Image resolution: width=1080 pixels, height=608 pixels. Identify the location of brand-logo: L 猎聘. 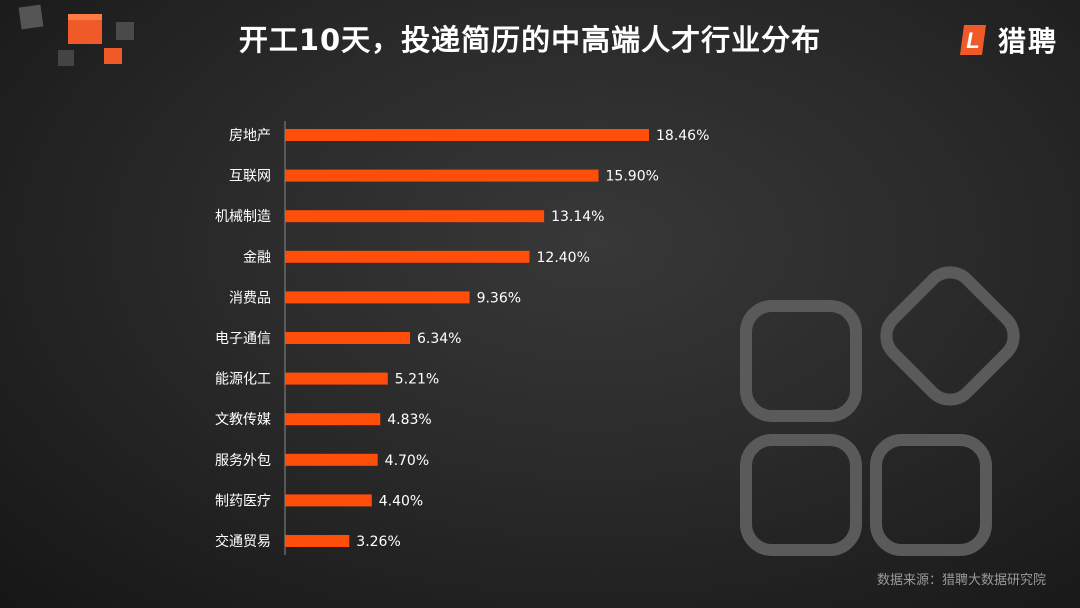
(1007, 40).